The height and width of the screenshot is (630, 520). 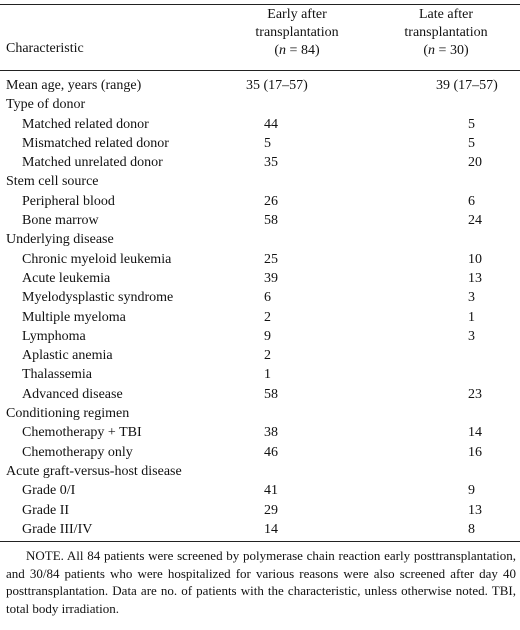 I want to click on row-label: Grade III/IV, so click(x=57, y=529).